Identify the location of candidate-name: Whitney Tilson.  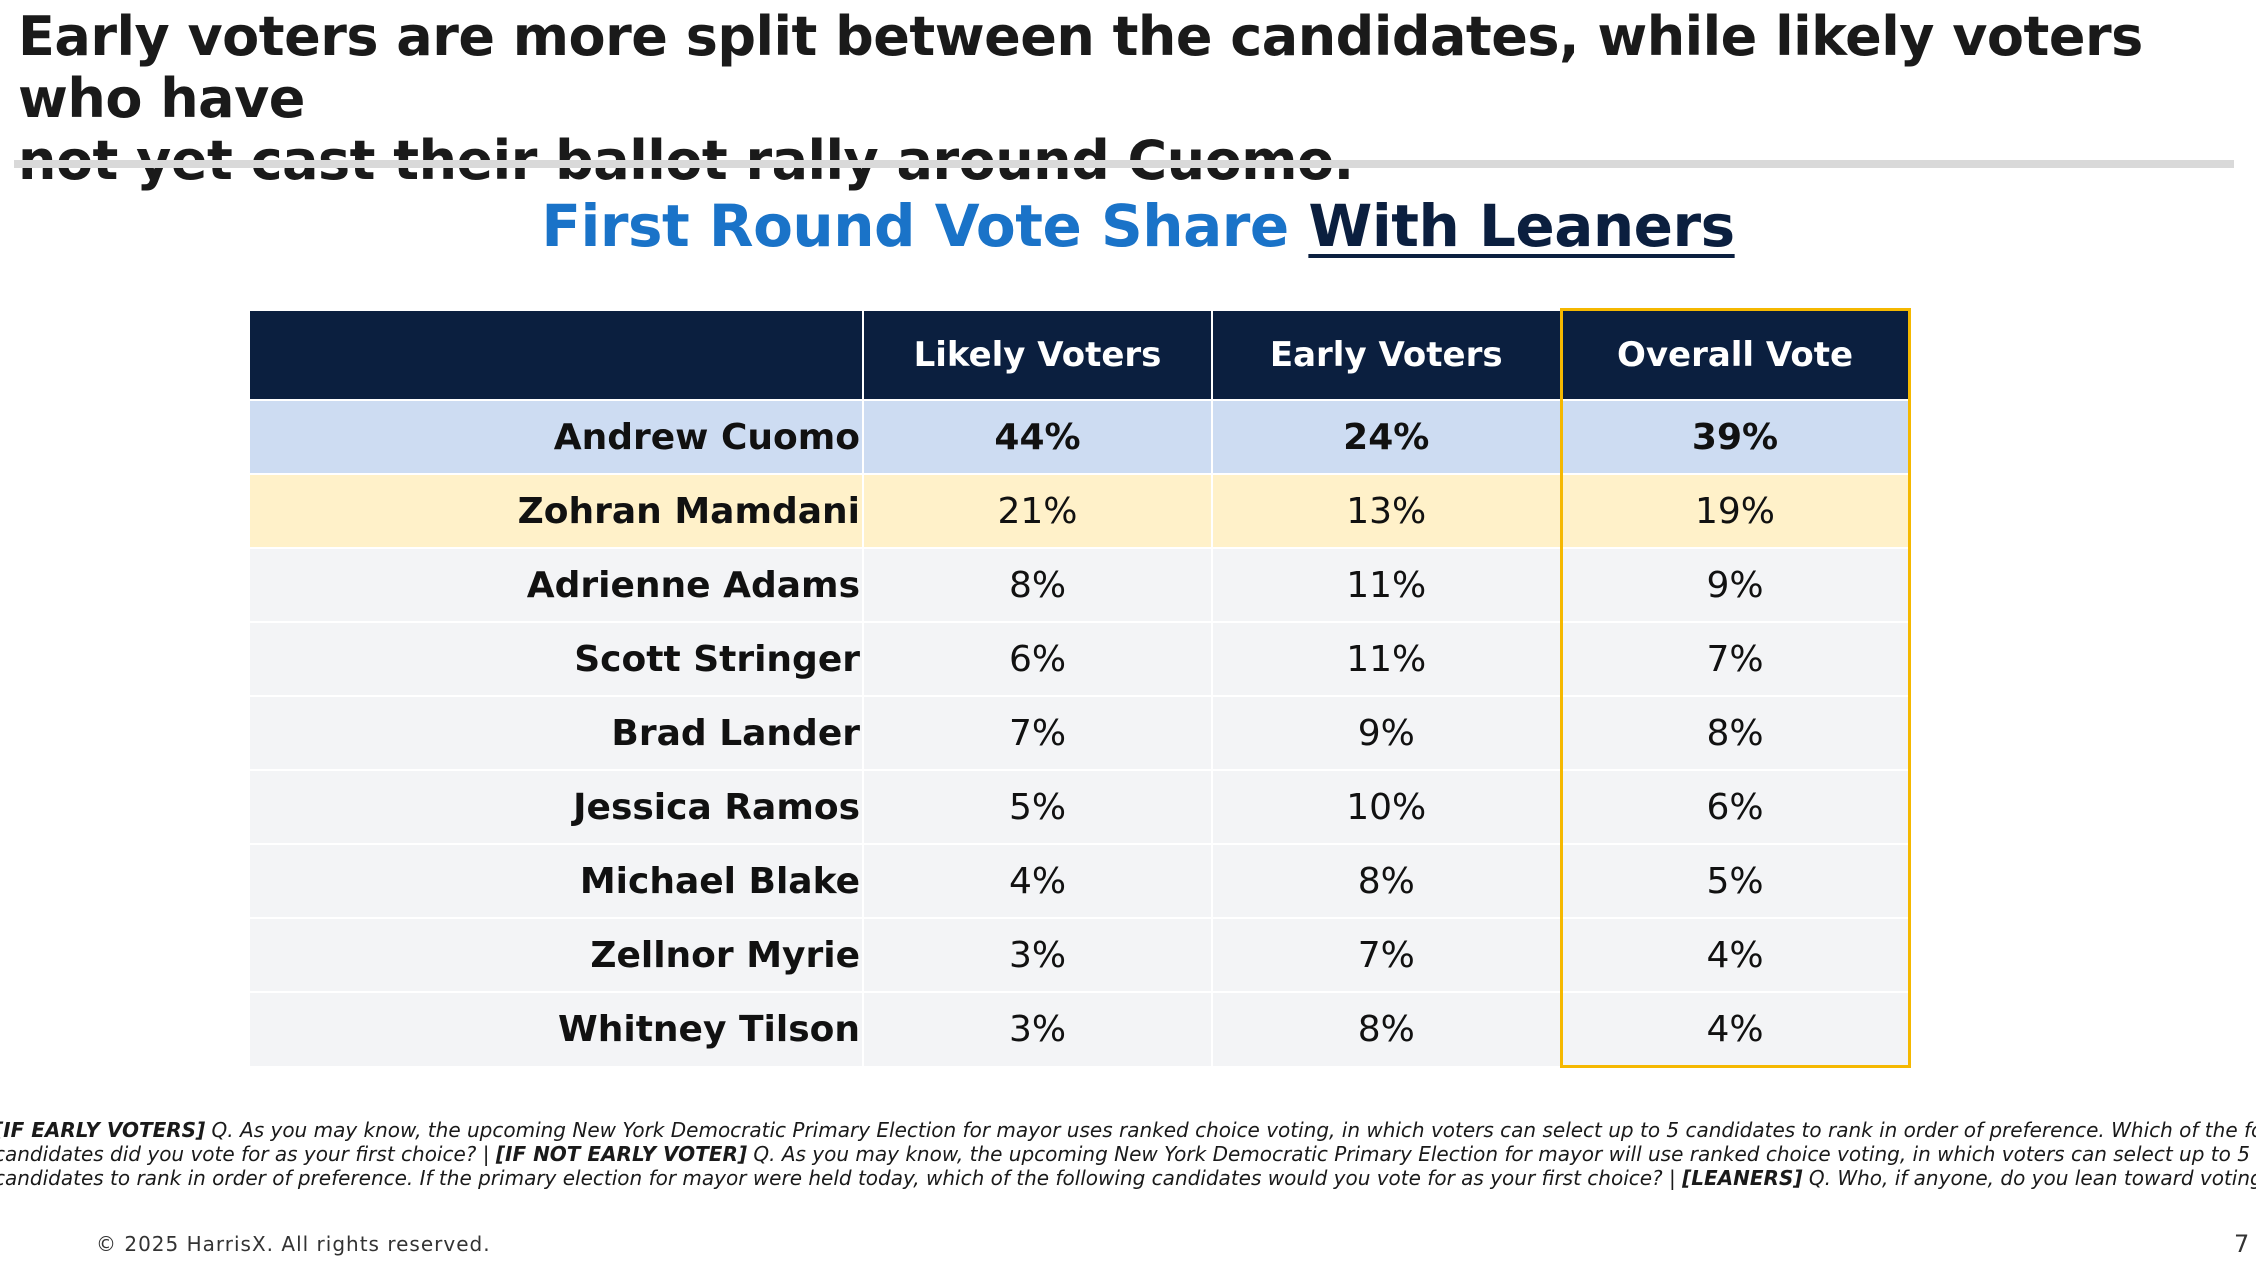
(556, 1029).